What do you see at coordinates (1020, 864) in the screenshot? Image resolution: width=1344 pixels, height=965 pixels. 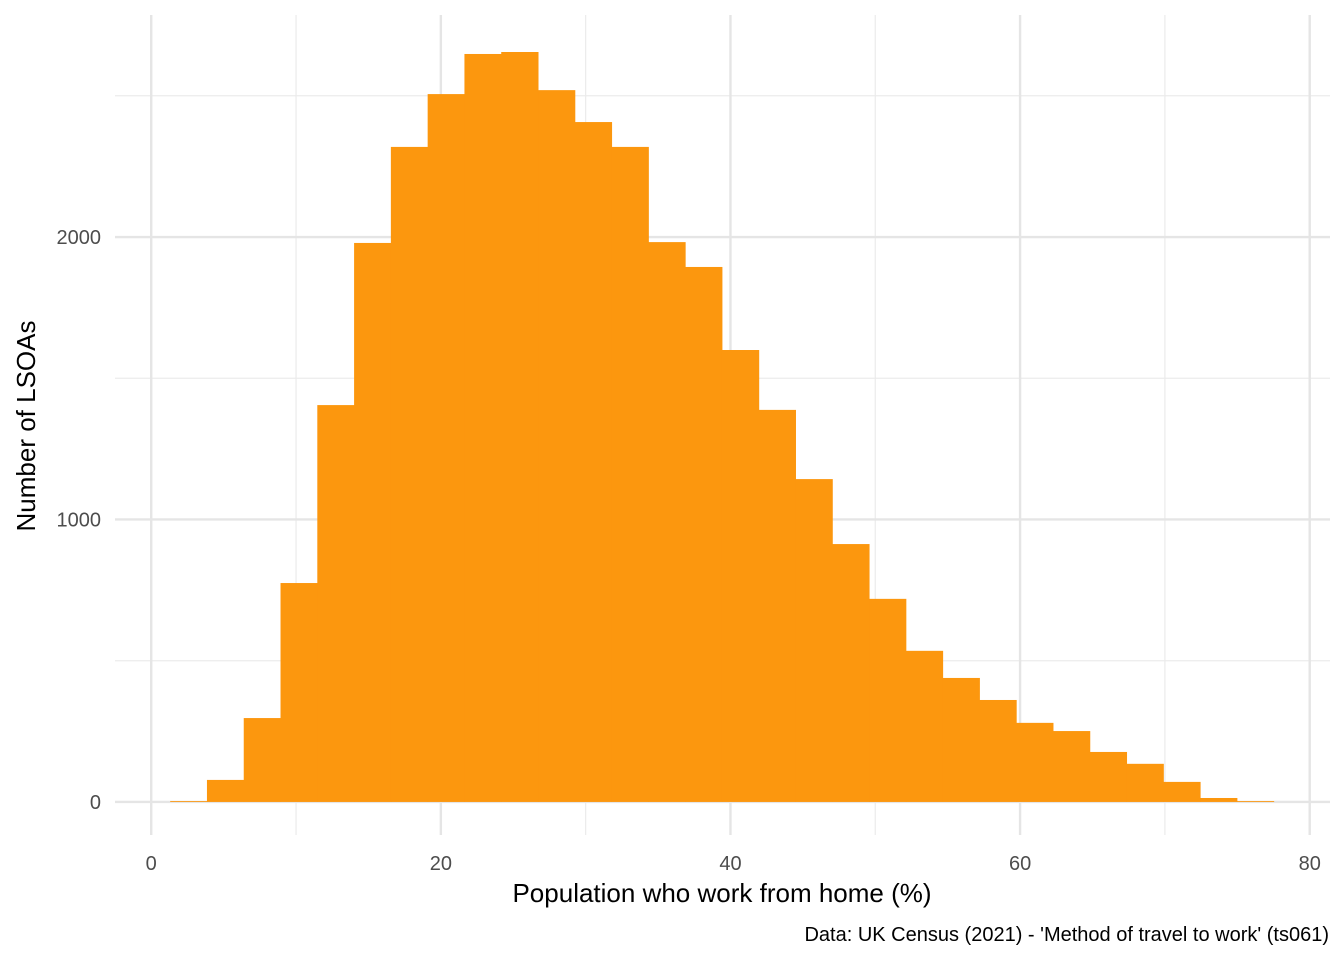 I see `x-tick-label: 60` at bounding box center [1020, 864].